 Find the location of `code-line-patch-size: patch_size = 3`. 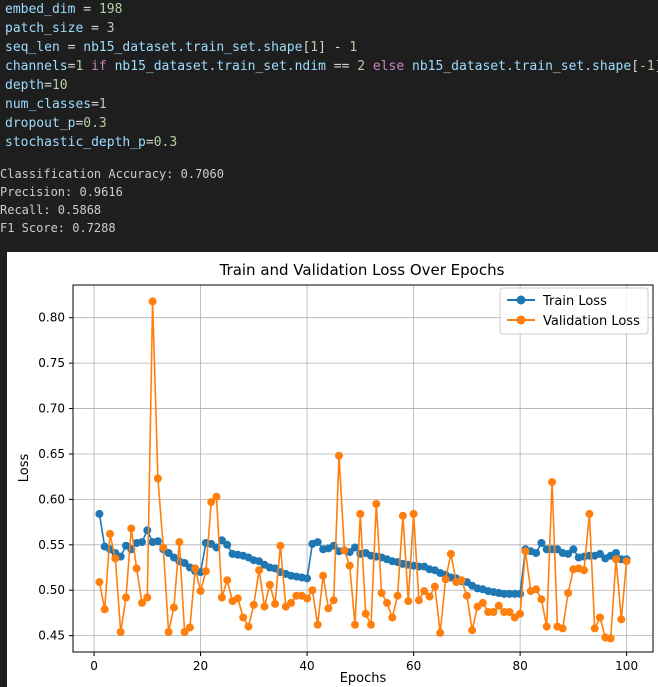

code-line-patch-size: patch_size = 3 is located at coordinates (60, 28).